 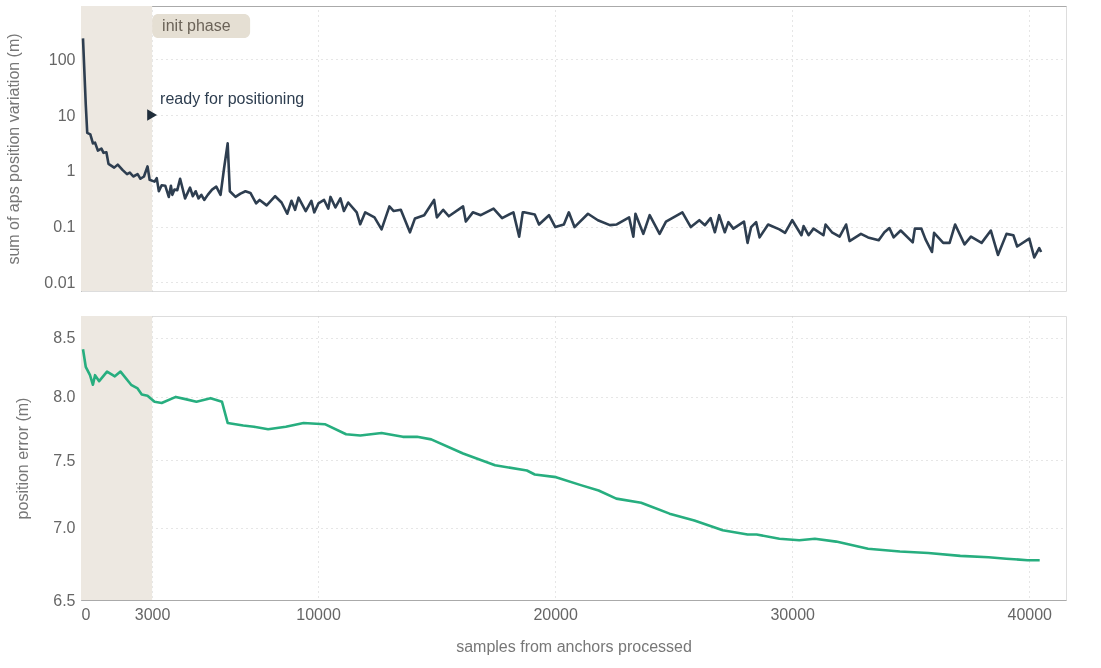 What do you see at coordinates (152, 614) in the screenshot?
I see `x-tick-label: 3000` at bounding box center [152, 614].